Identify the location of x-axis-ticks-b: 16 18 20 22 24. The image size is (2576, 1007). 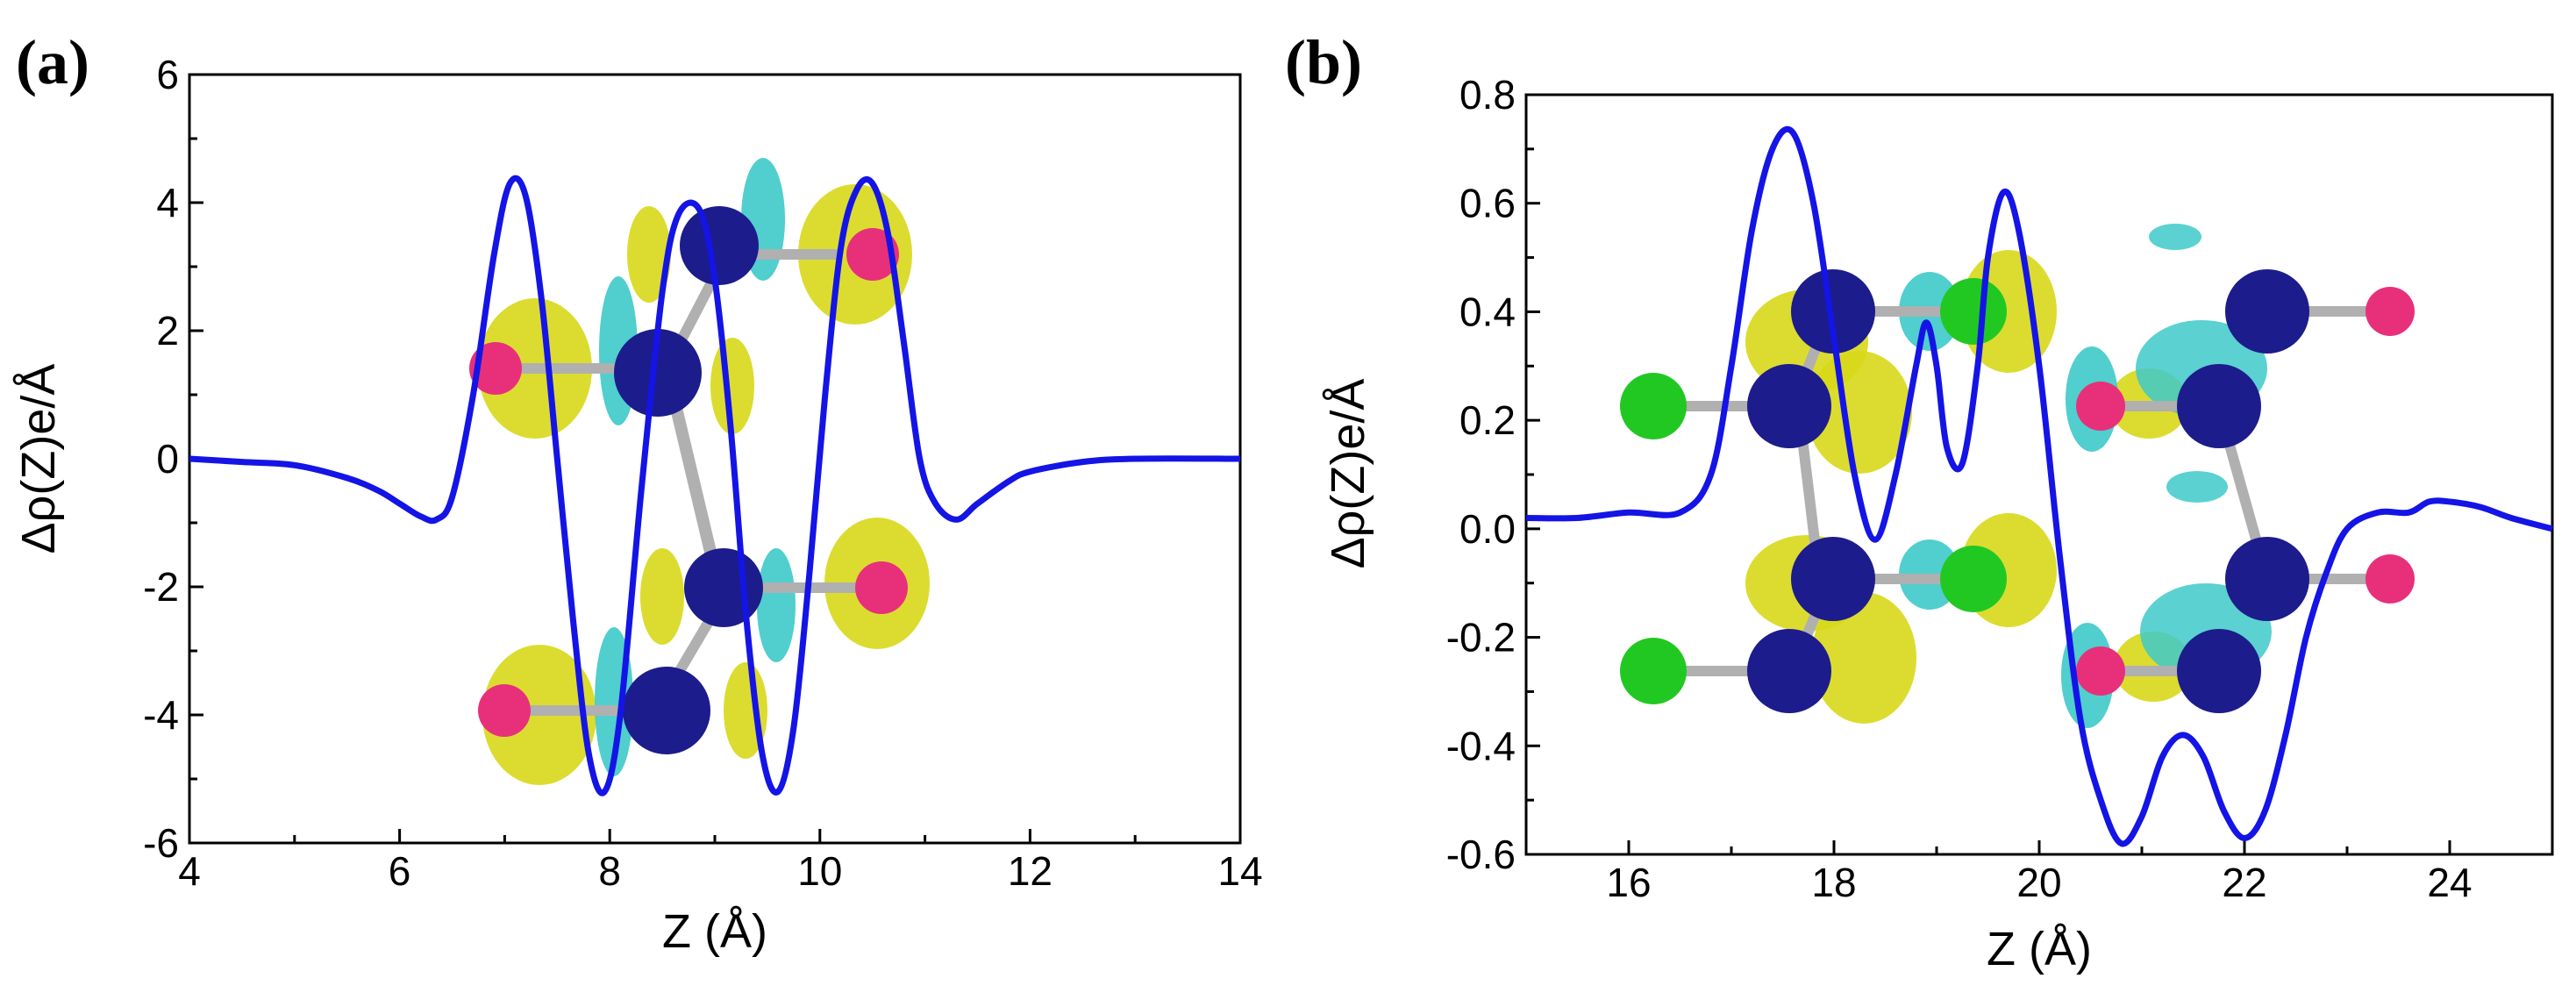
(2040, 872).